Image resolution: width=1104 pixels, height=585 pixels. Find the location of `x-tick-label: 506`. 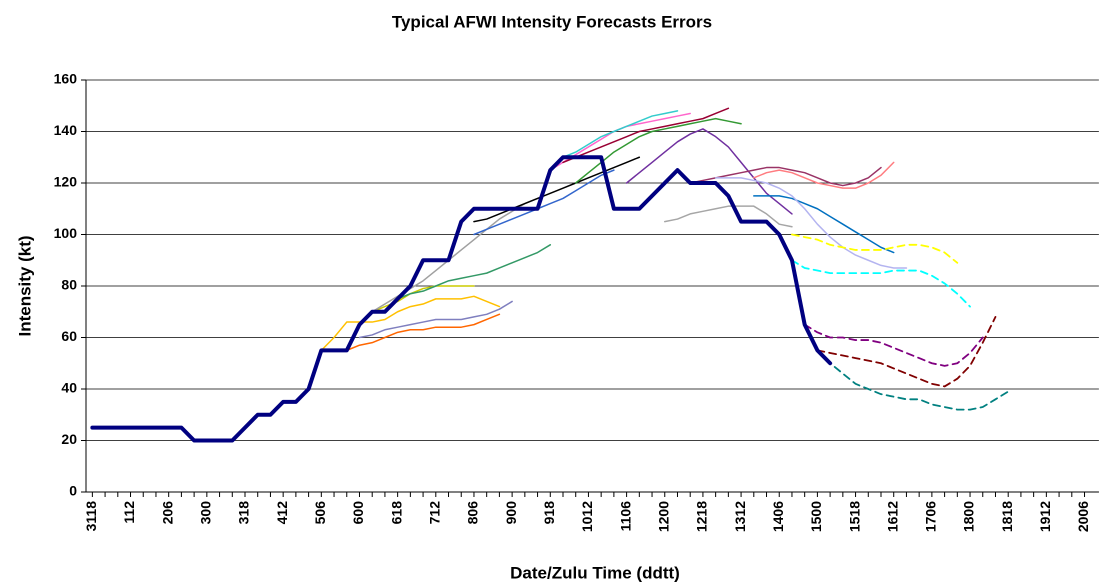

x-tick-label: 506 is located at coordinates (320, 513).